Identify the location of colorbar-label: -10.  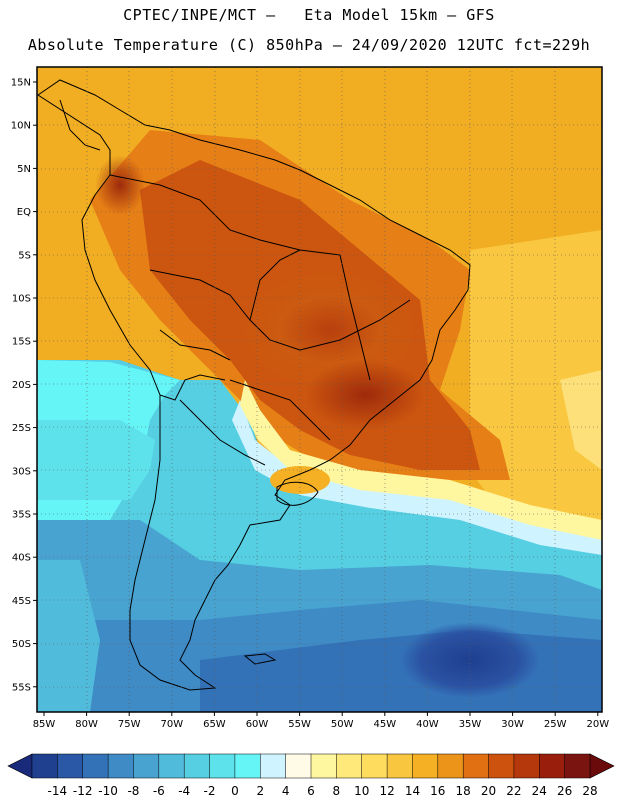
(108, 791).